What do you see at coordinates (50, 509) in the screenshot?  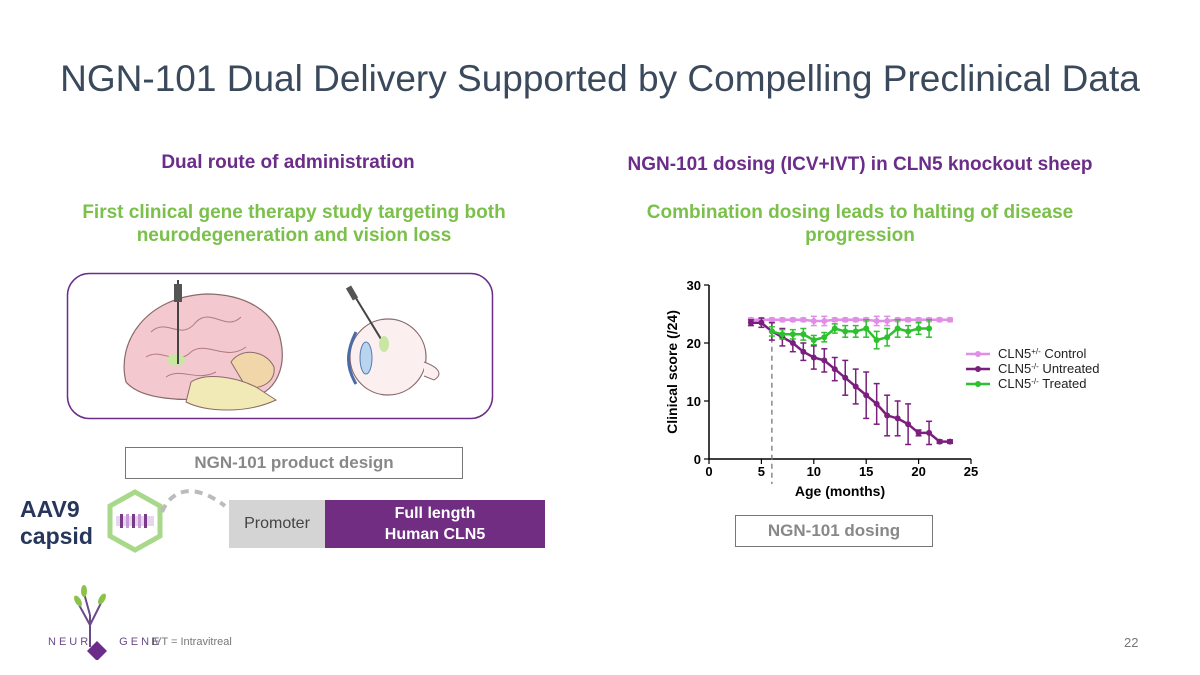 I see `capsid-label-line1: AAV9` at bounding box center [50, 509].